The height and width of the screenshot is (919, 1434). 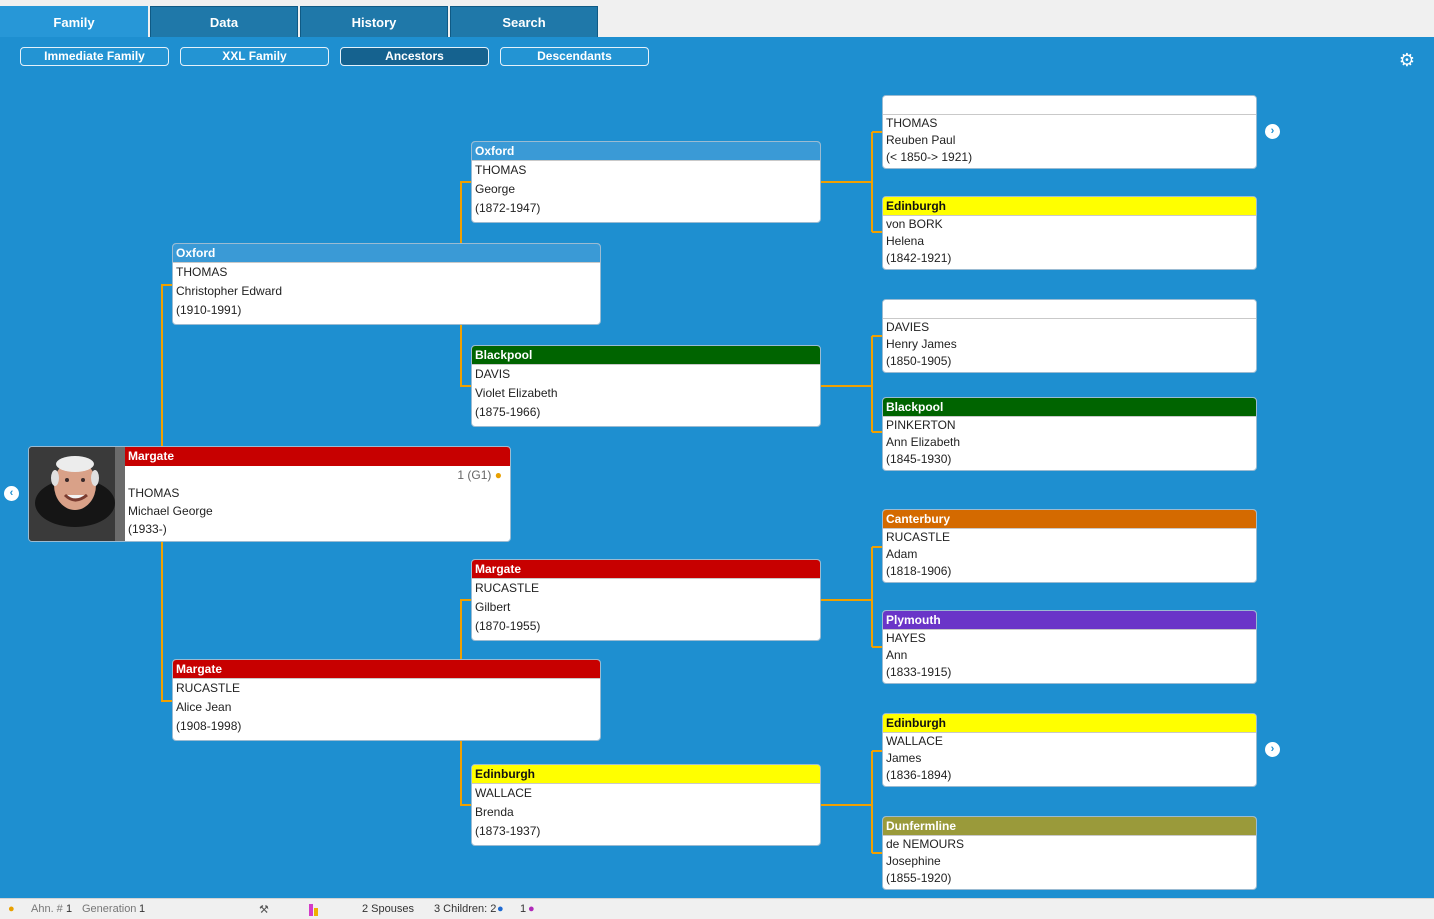 I want to click on person-given-names: Ann, so click(x=897, y=655).